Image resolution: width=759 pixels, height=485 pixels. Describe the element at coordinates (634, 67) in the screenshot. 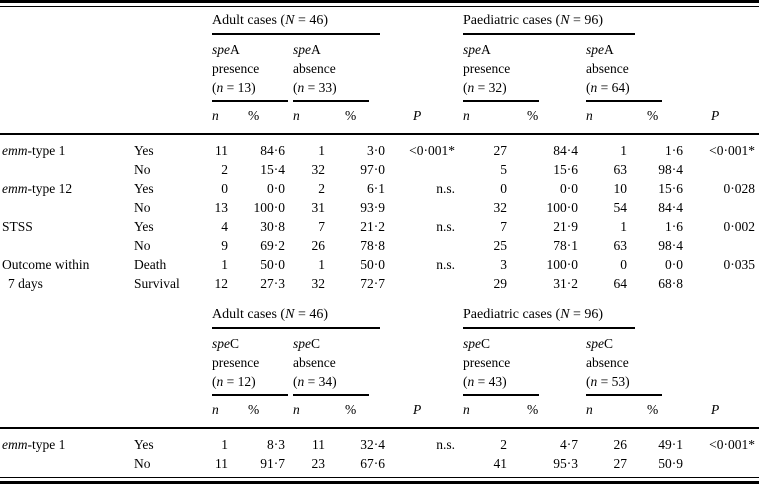

I see `group-header-spea-absence: speA absence (n = 64)` at that location.